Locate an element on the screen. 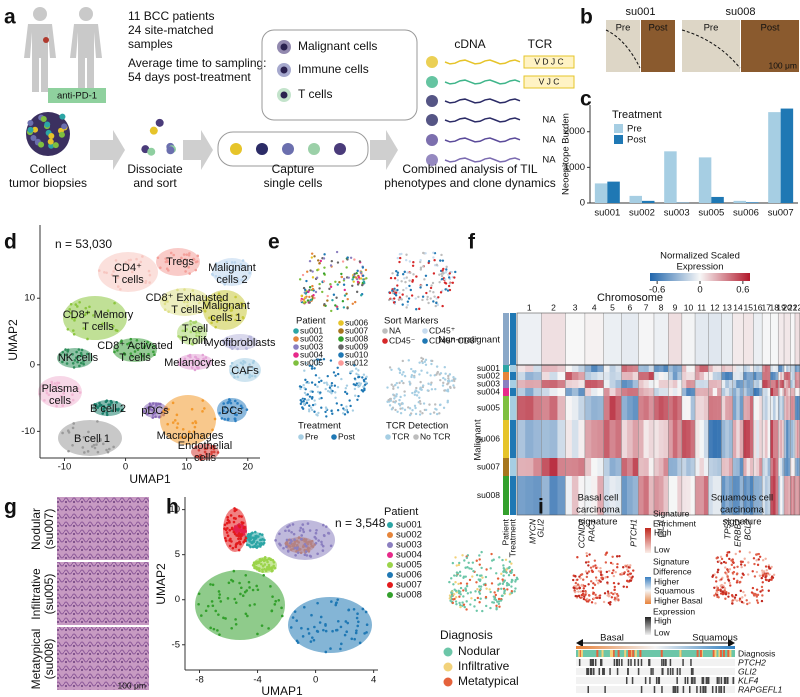 The image size is (800, 697). histology-label: Metatypical is located at coordinates (36, 659).